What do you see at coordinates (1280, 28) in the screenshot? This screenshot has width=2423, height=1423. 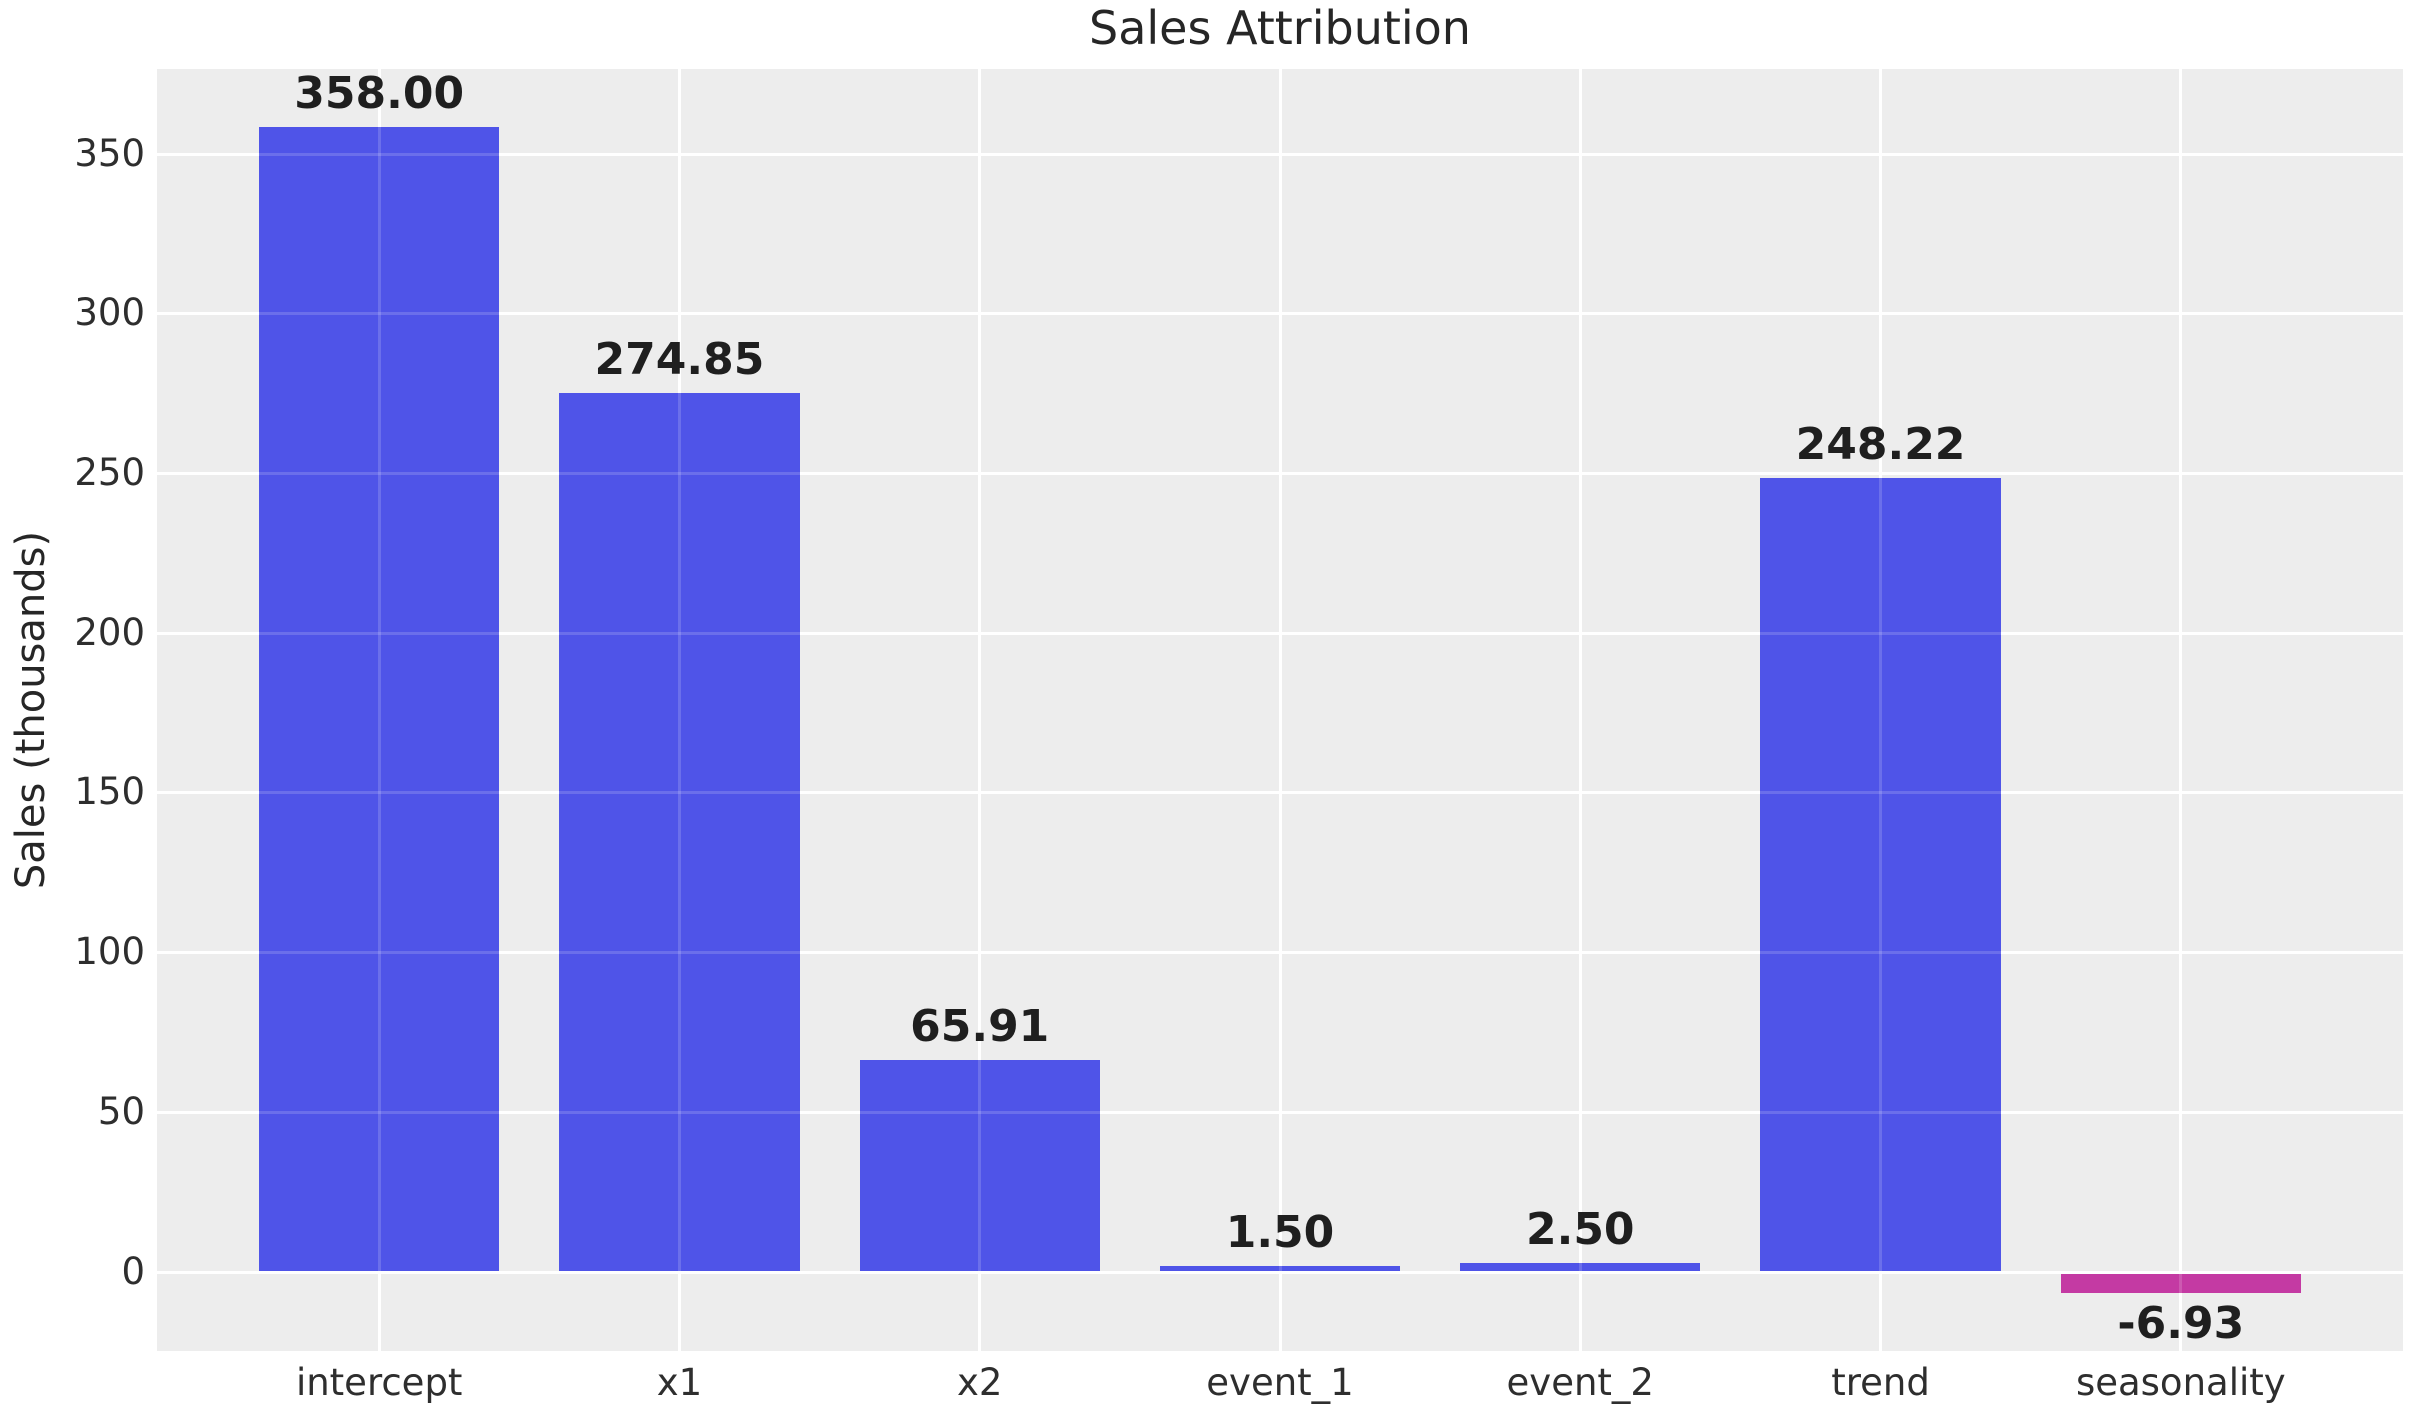 I see `chart-title: Sales Attribution` at bounding box center [1280, 28].